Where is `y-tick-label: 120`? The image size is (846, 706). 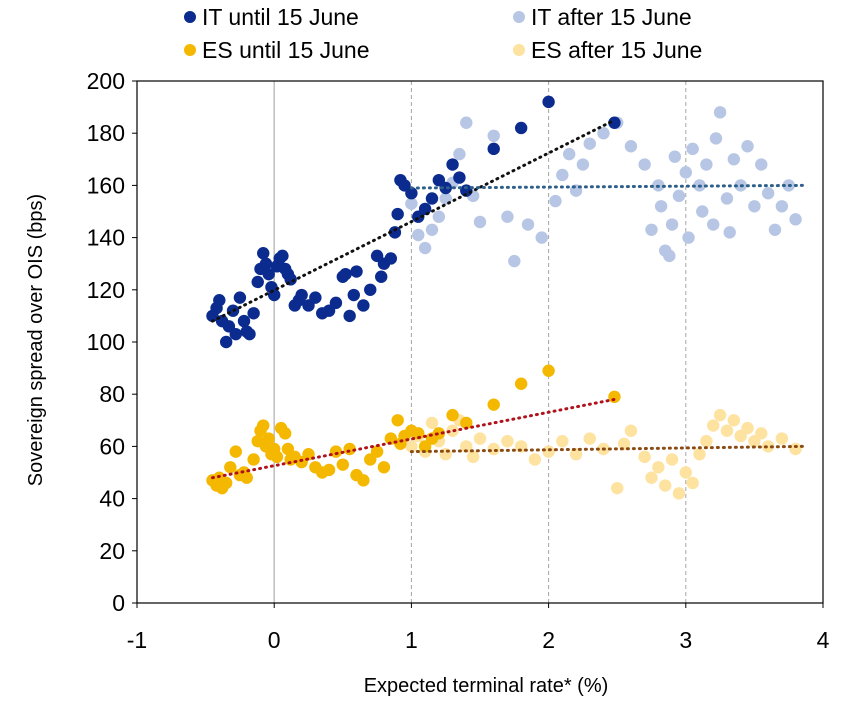 y-tick-label: 120 is located at coordinates (106, 290).